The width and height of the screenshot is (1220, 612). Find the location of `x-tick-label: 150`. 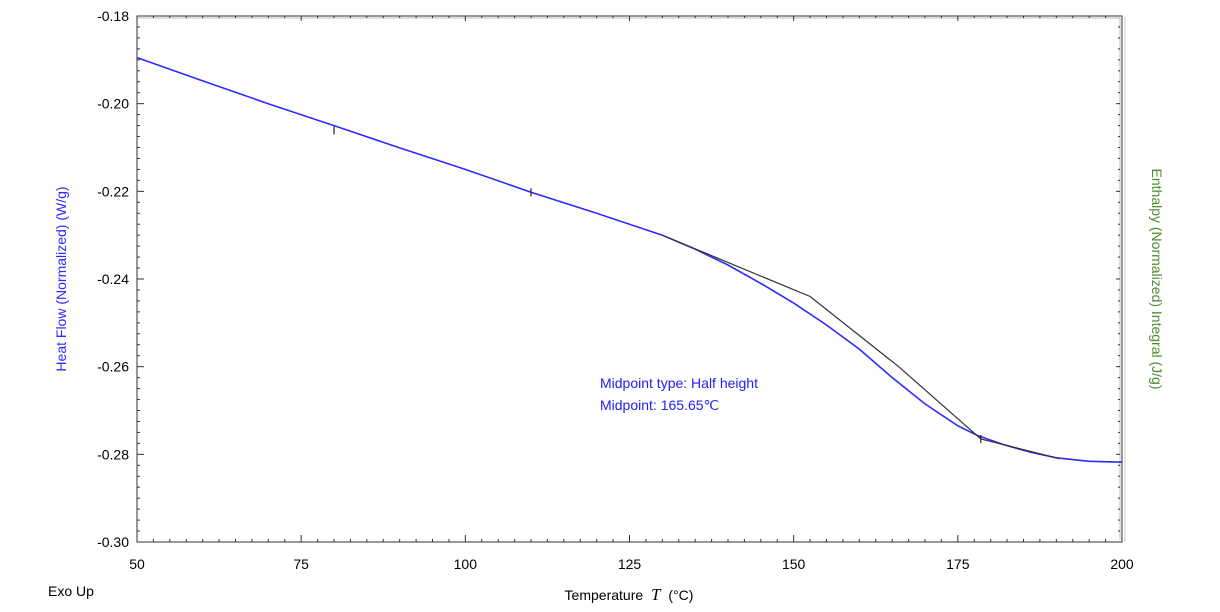

x-tick-label: 150 is located at coordinates (794, 564).